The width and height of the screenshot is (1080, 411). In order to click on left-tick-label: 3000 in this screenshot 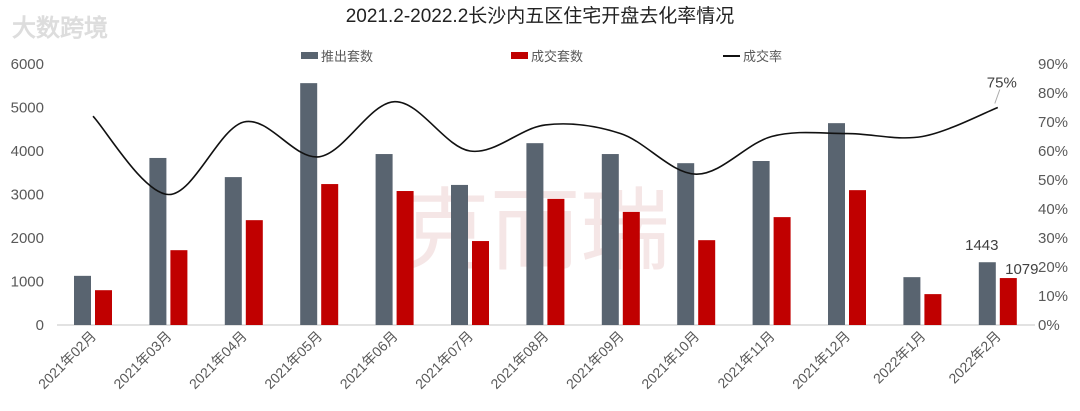, I will do `click(27, 195)`.